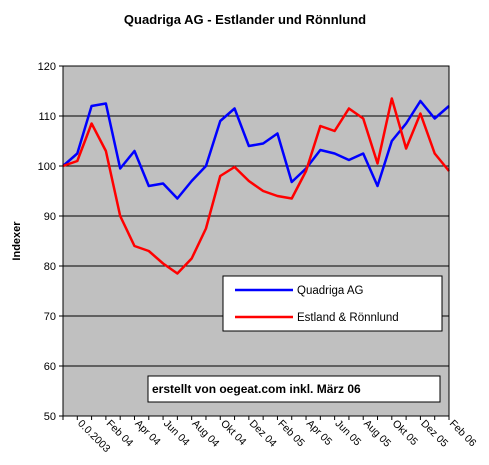 The height and width of the screenshot is (465, 489). Describe the element at coordinates (405, 433) in the screenshot. I see `x-tick-label: Okt 05` at that location.